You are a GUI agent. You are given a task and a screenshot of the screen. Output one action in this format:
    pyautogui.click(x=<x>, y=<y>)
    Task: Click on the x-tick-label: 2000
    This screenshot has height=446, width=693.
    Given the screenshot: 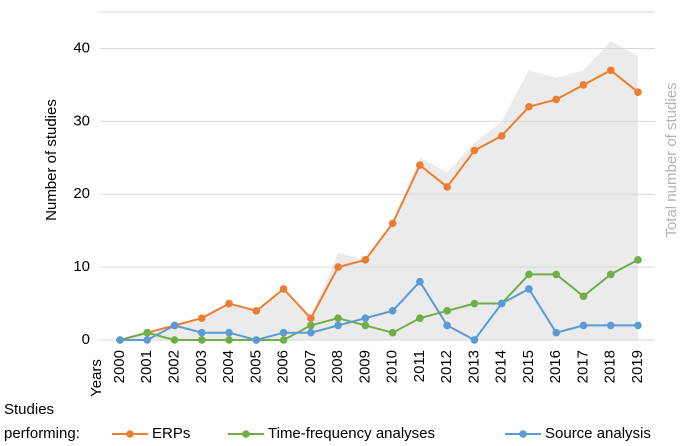 What is the action you would take?
    pyautogui.click(x=119, y=366)
    